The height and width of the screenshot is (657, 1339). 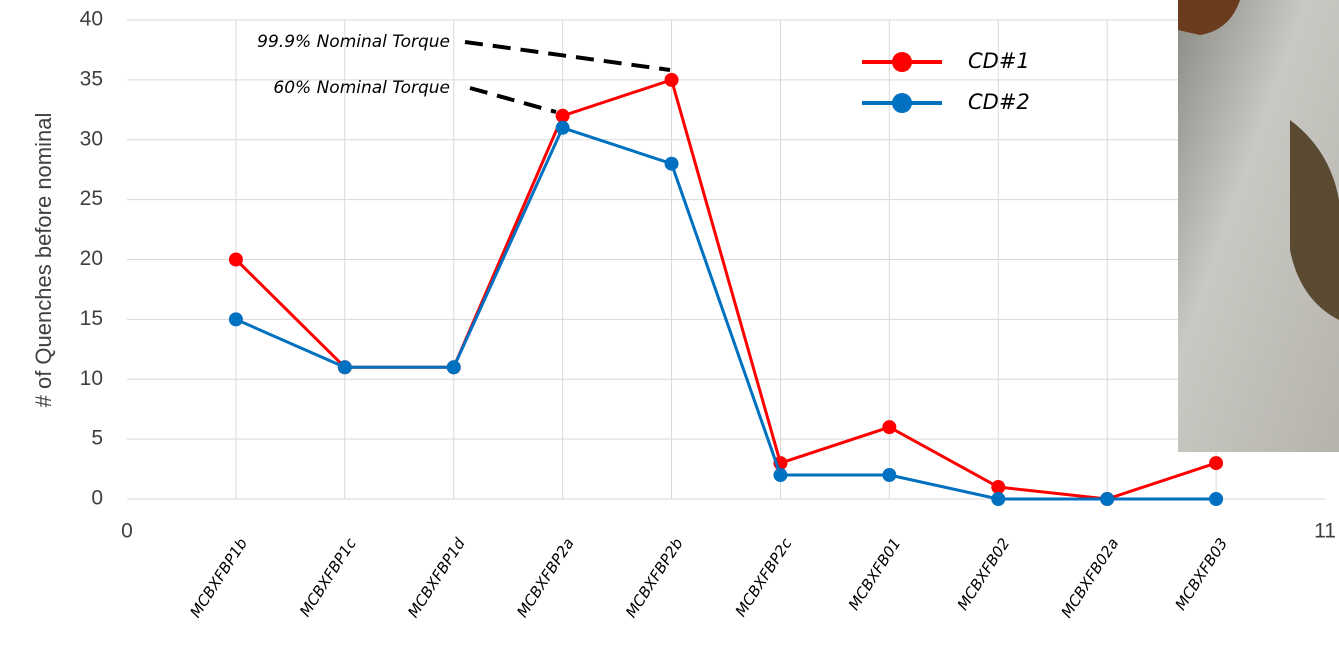 I want to click on y-tick-label: 40, so click(x=91, y=19).